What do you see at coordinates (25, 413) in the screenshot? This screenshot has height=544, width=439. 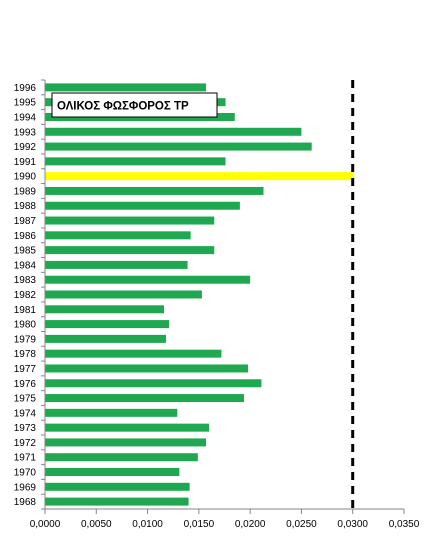 I see `y-tick-label-1974: 1974` at bounding box center [25, 413].